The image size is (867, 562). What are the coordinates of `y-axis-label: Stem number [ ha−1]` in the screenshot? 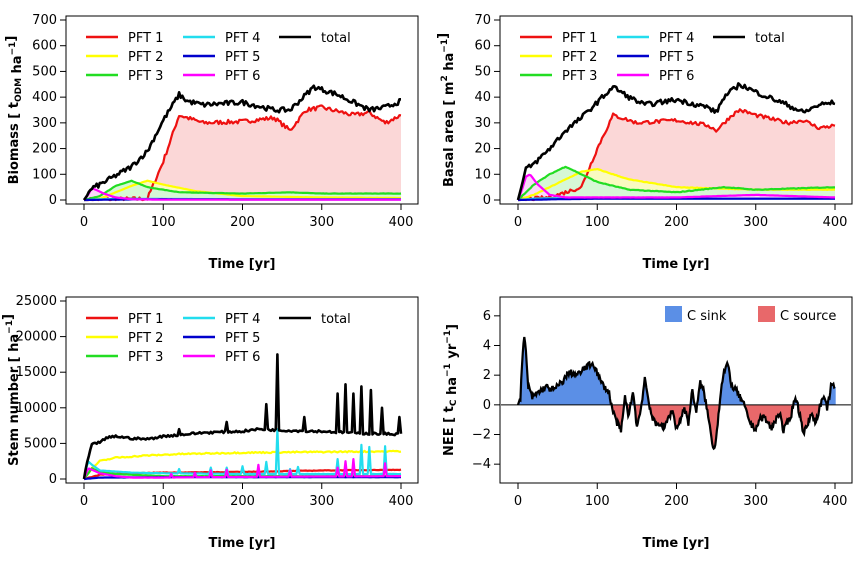 It's located at (11, 390).